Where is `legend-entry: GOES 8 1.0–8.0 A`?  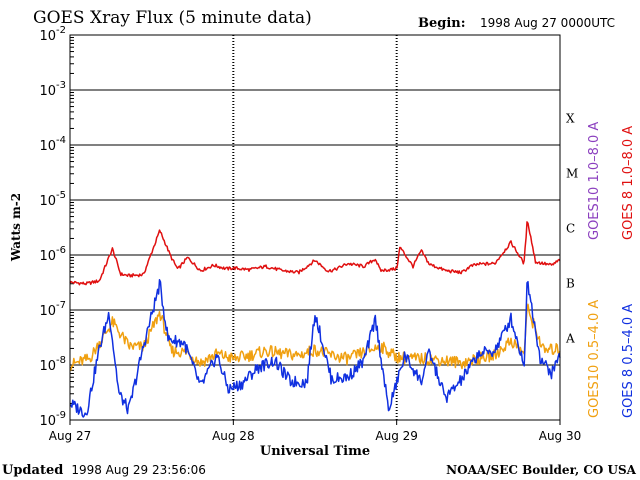
legend-entry: GOES 8 1.0–8.0 A is located at coordinates (628, 183).